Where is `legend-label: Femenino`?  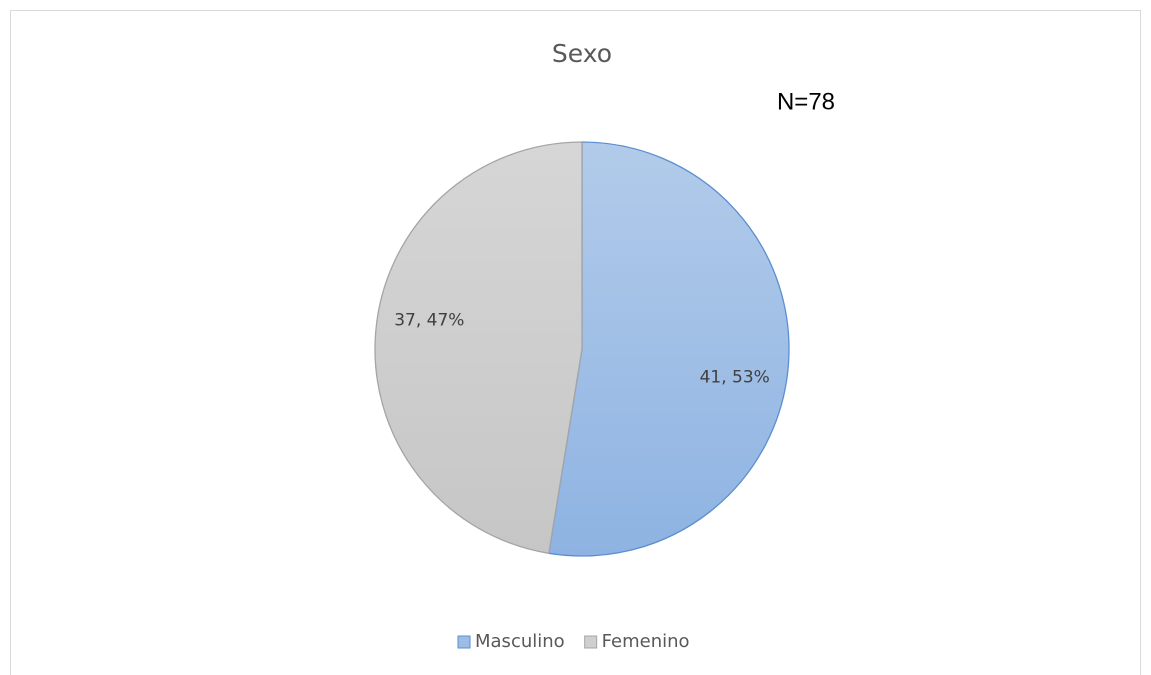 legend-label: Femenino is located at coordinates (646, 641).